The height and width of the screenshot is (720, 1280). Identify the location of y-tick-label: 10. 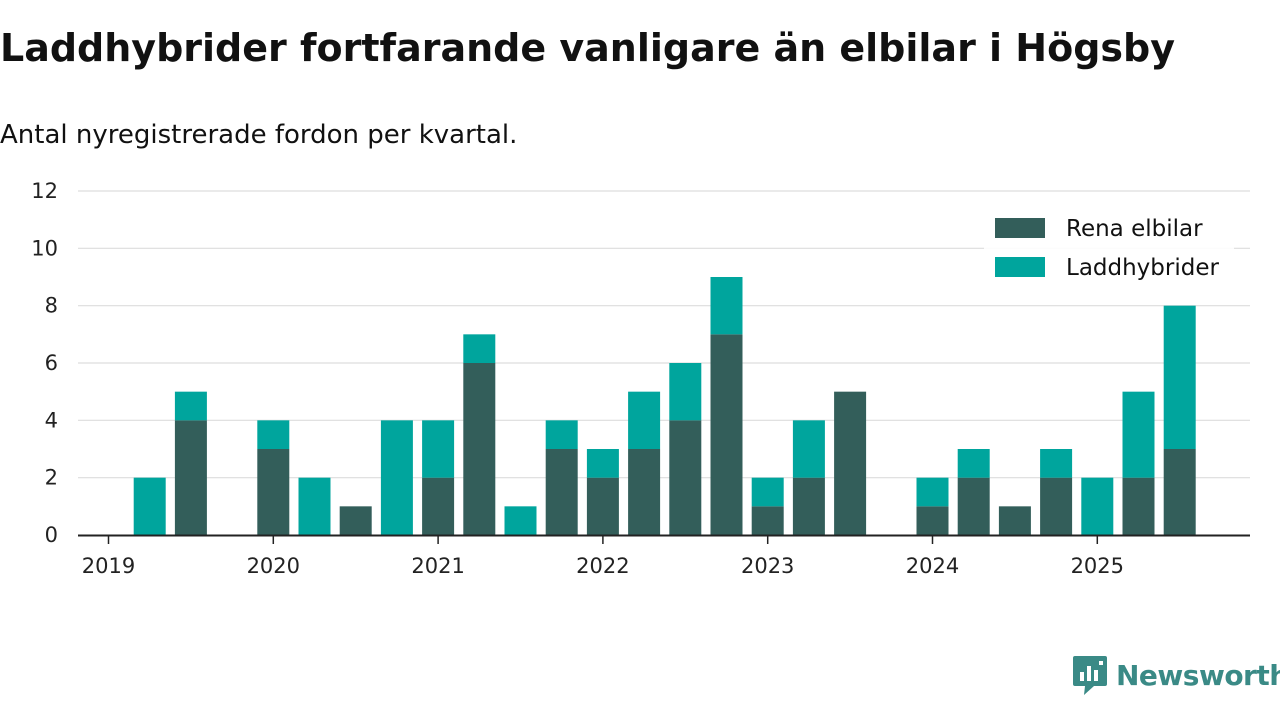
(44, 248).